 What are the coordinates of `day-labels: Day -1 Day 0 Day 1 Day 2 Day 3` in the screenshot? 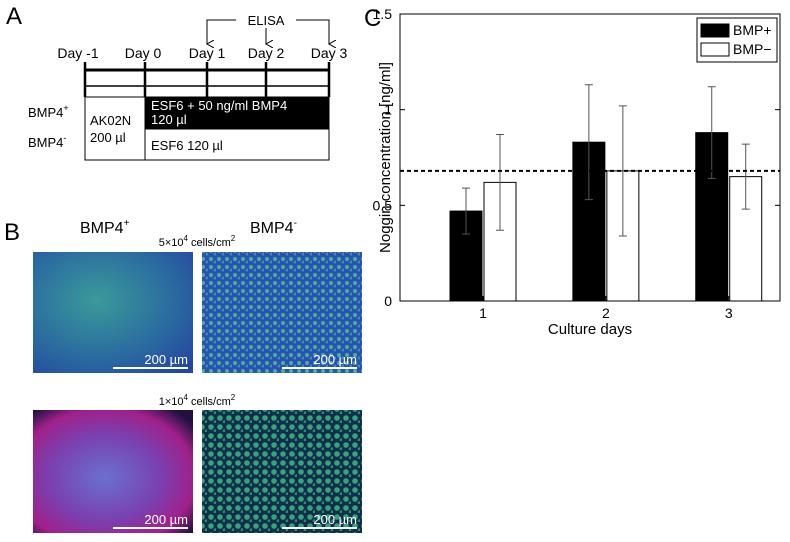 It's located at (202, 53).